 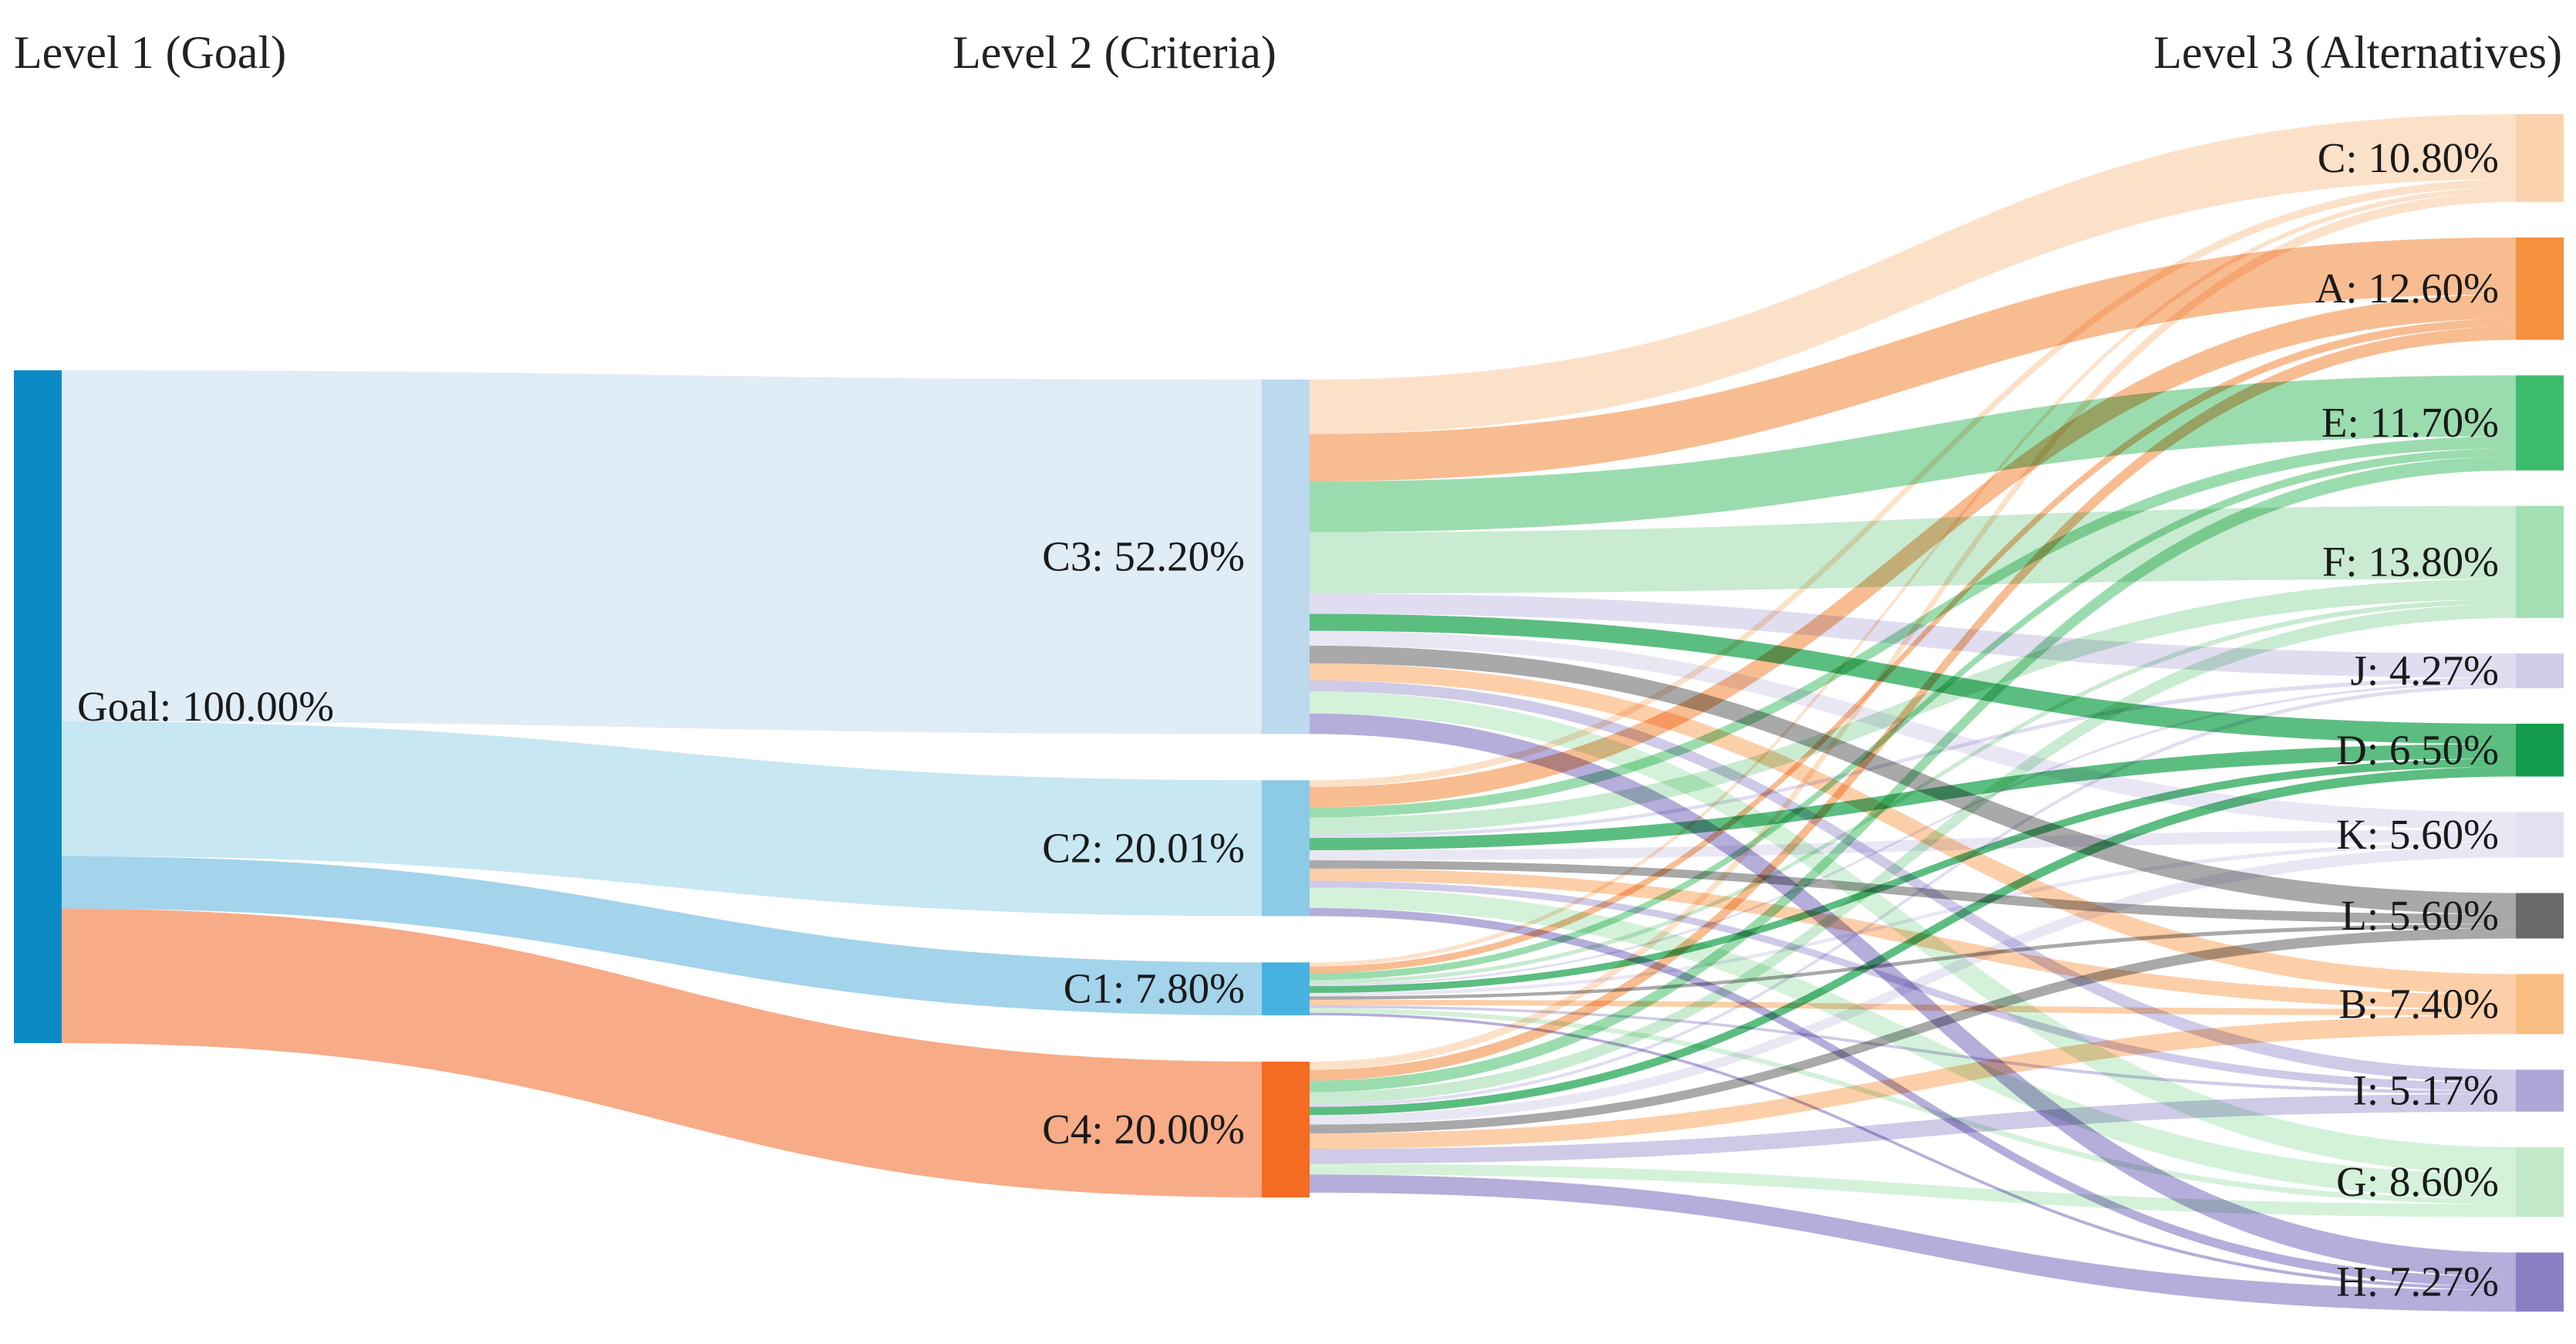 What do you see at coordinates (1913, 892) in the screenshot?
I see `link-C2-L` at bounding box center [1913, 892].